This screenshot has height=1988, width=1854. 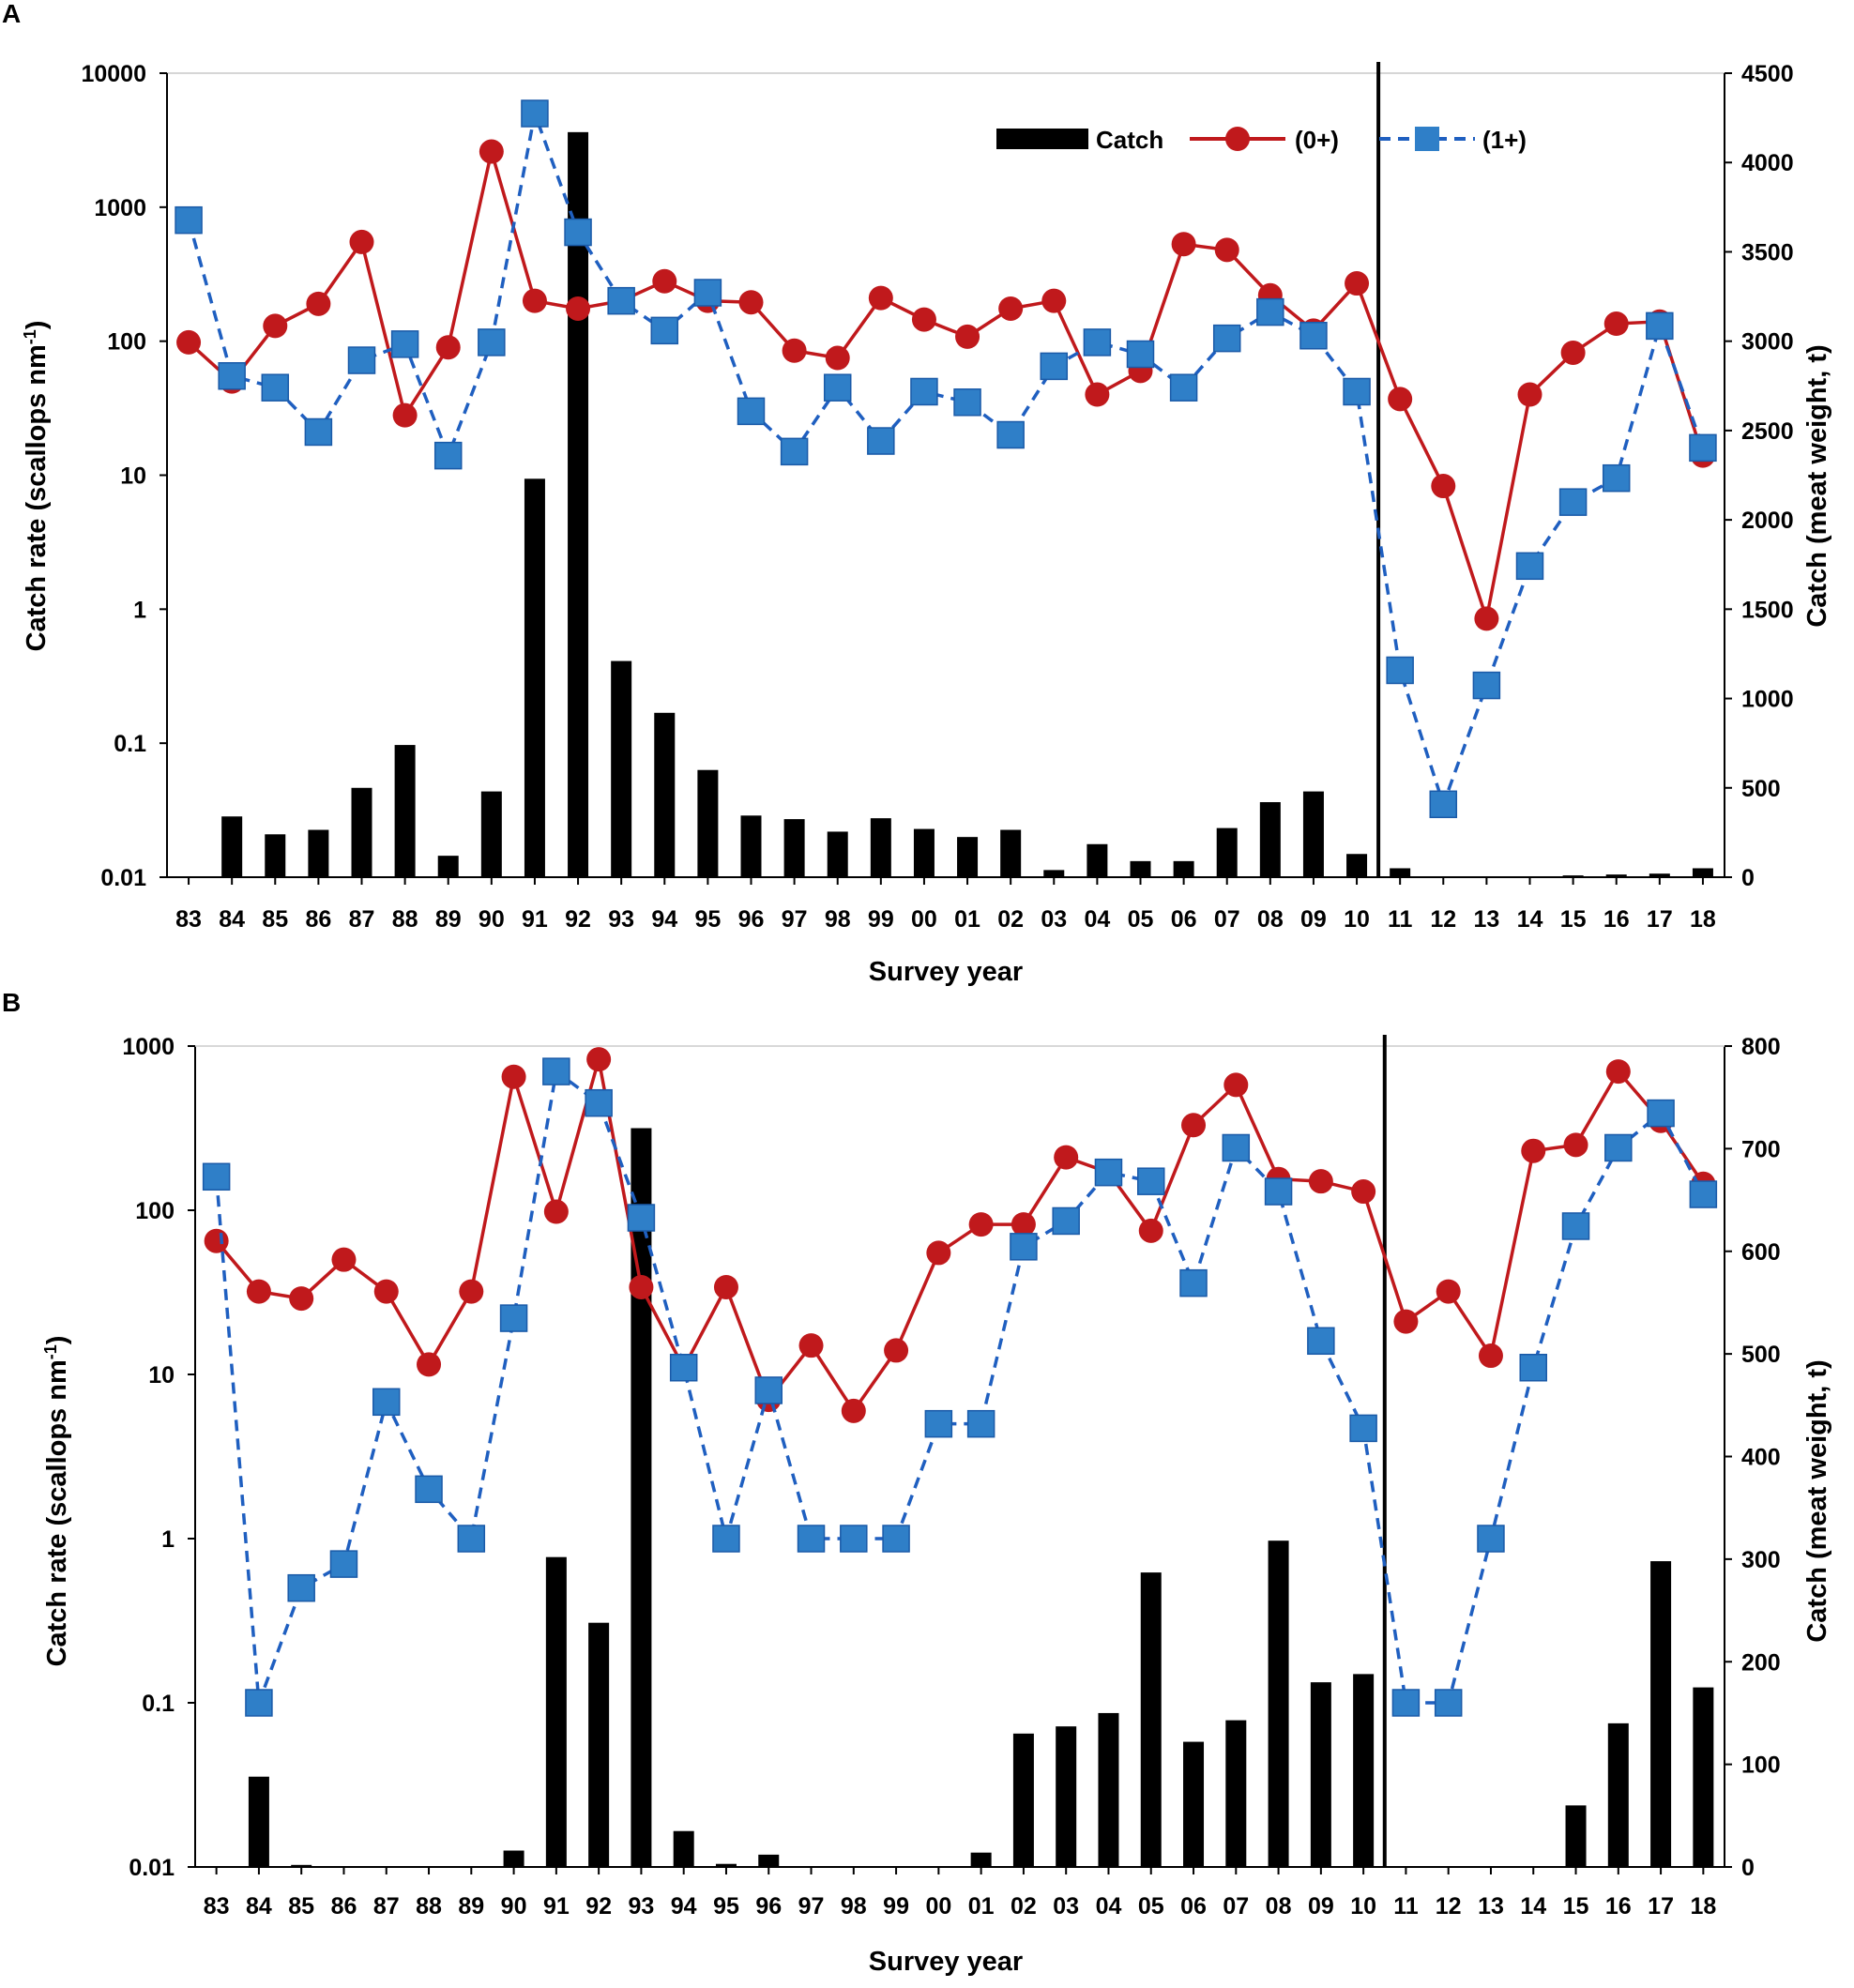 I want to click on right-axis-ticks-b: 0 100 200 300 400 500 600 700 800, so click(x=1753, y=1457).